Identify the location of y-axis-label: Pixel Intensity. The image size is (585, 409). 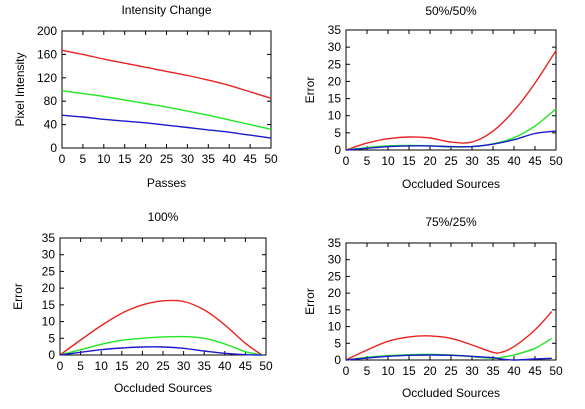
(20, 89).